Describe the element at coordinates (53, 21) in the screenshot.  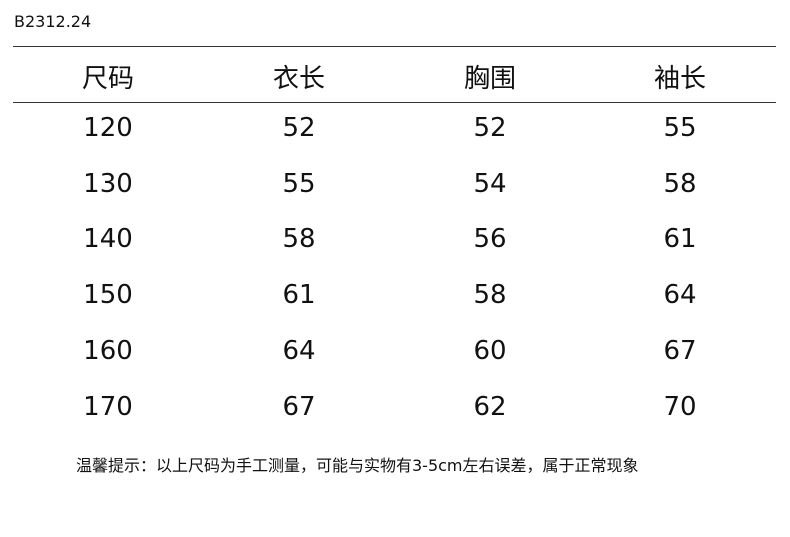
I see `product-code: B2312.24` at that location.